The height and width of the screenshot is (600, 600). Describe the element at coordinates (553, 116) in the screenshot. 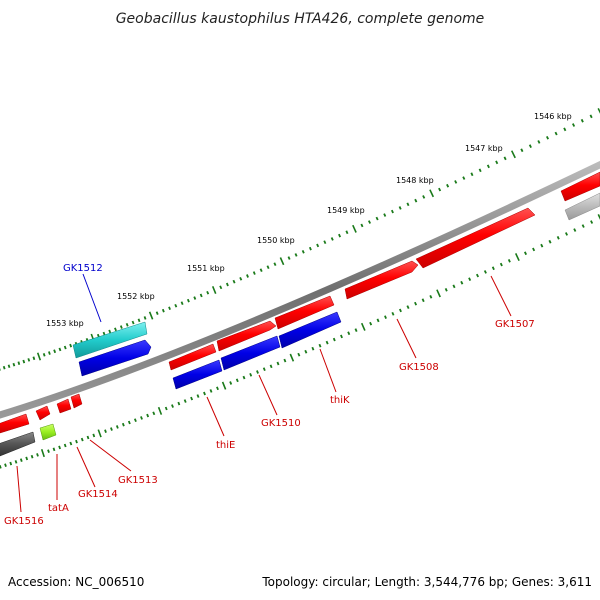

I see `scale-label-1546: 1546 kbp` at that location.